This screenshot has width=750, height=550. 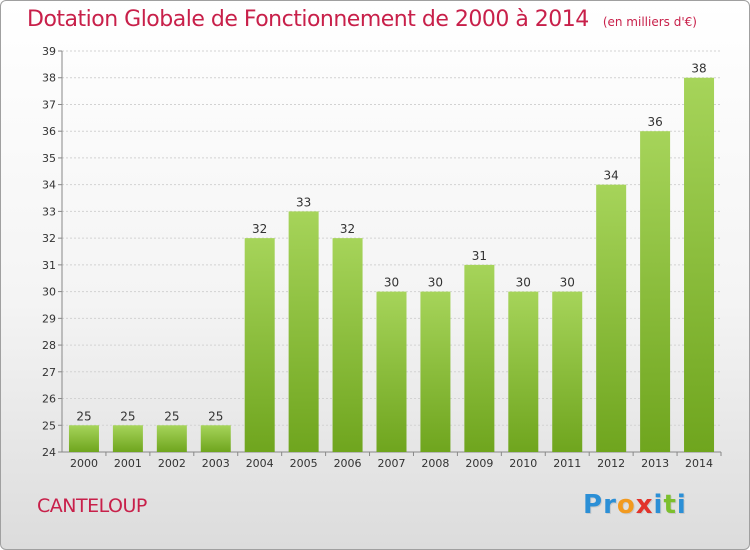 What do you see at coordinates (644, 505) in the screenshot?
I see `logo-letter: x` at bounding box center [644, 505].